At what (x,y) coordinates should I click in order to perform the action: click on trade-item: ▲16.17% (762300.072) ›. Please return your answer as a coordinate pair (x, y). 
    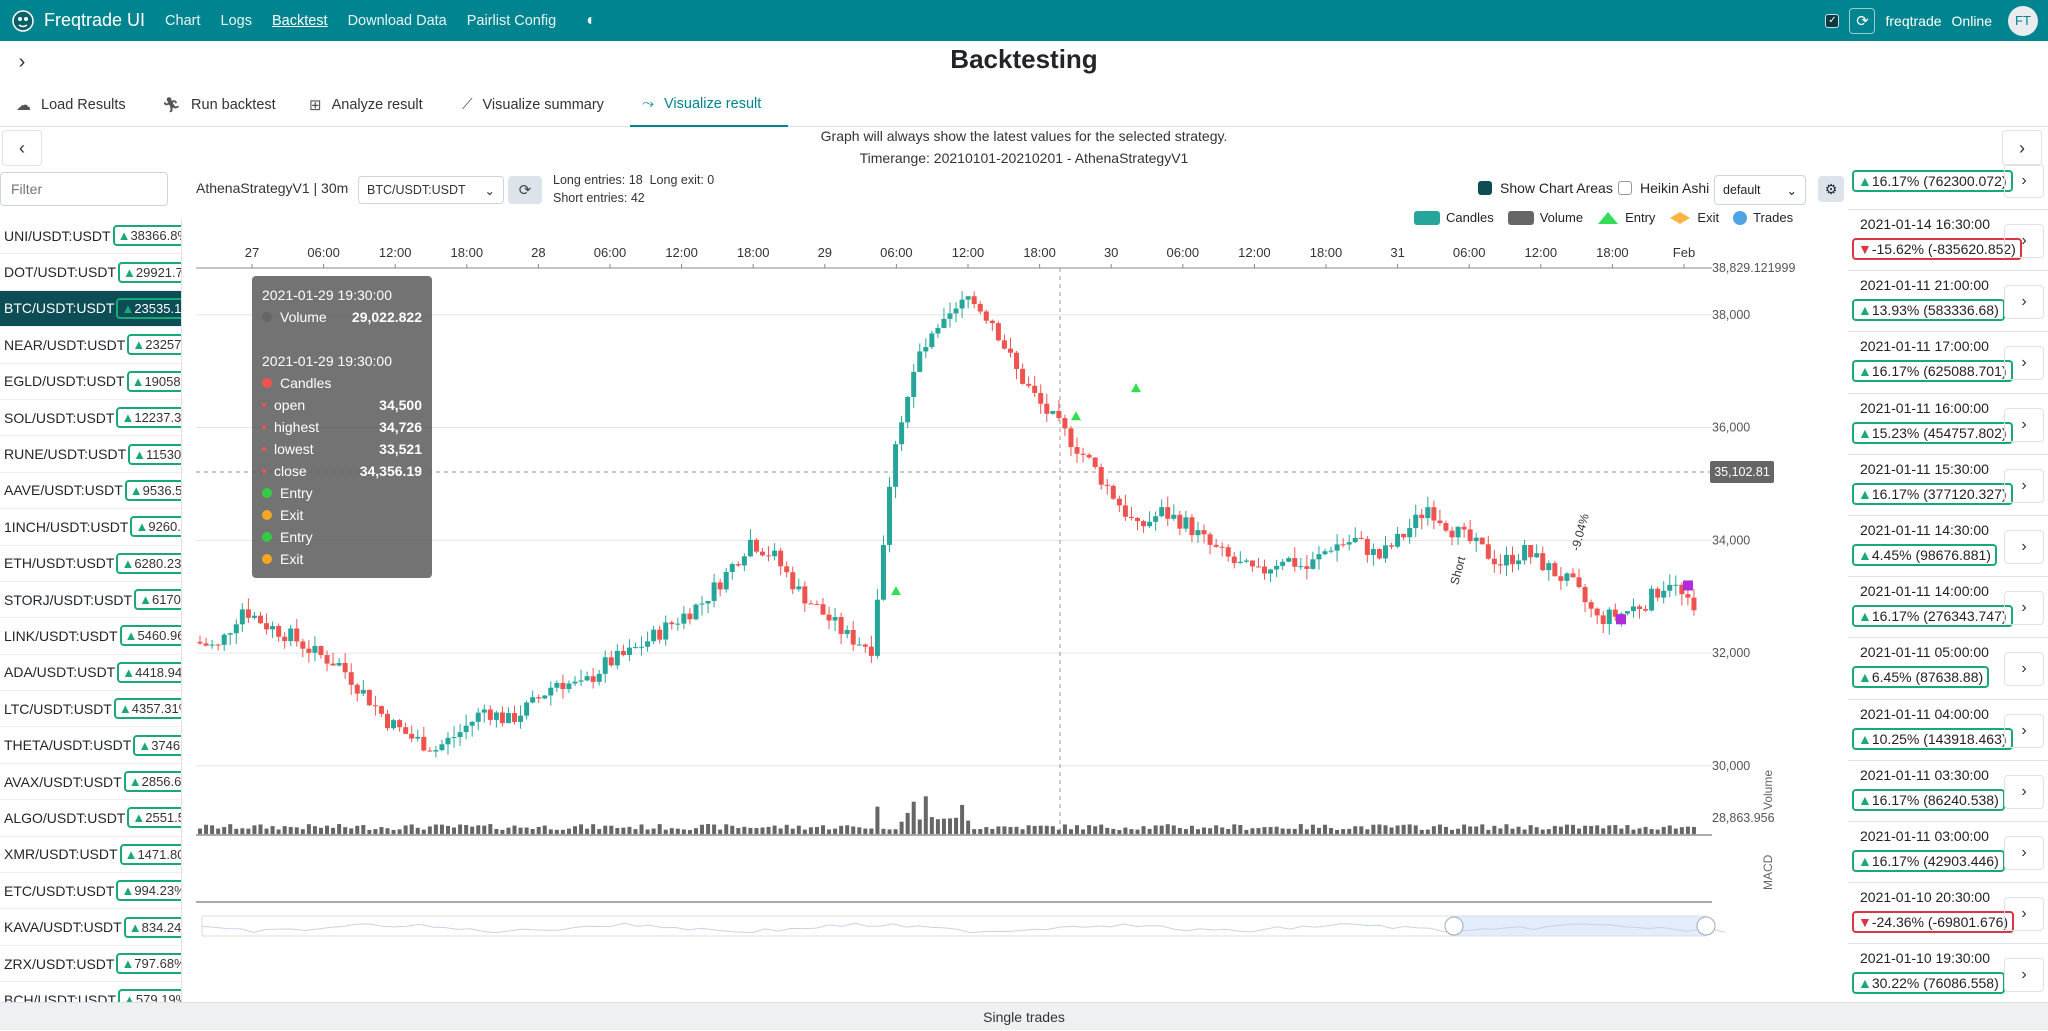
    Looking at the image, I should click on (1948, 187).